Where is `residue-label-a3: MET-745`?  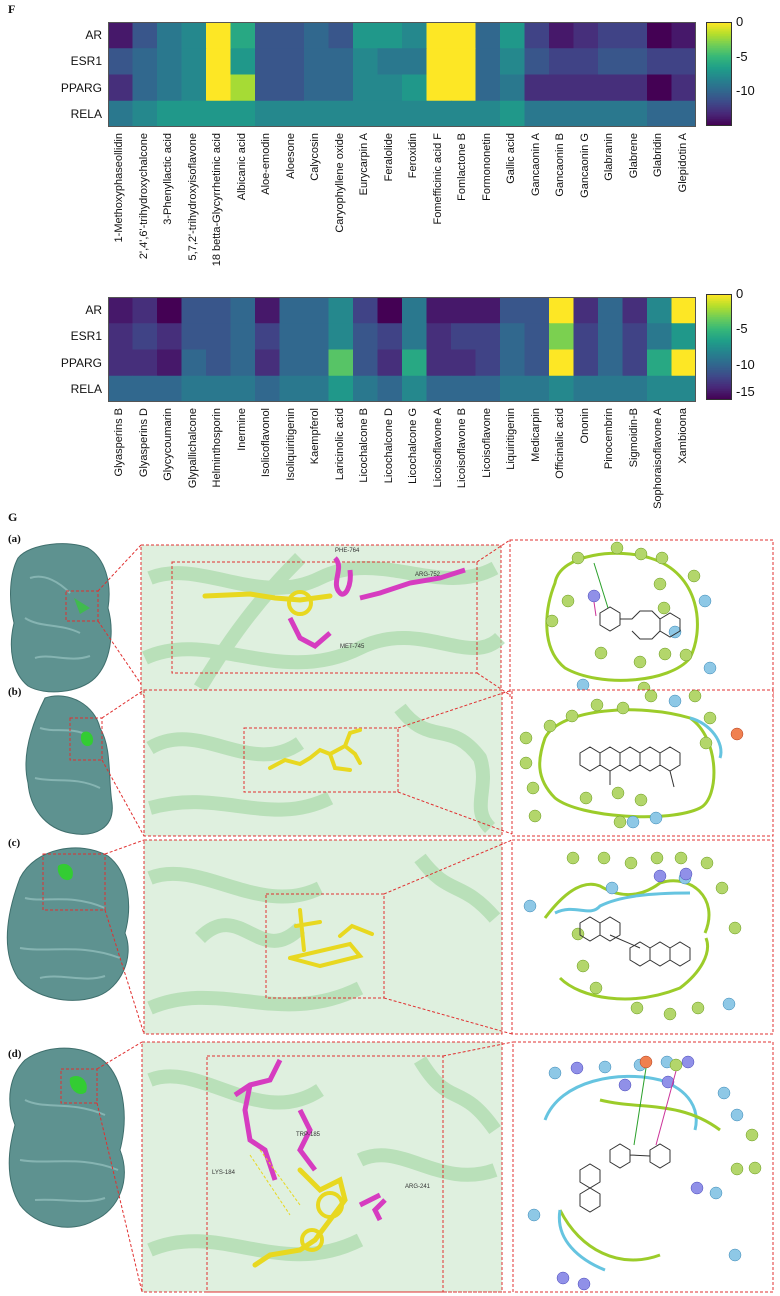 residue-label-a3: MET-745 is located at coordinates (352, 647).